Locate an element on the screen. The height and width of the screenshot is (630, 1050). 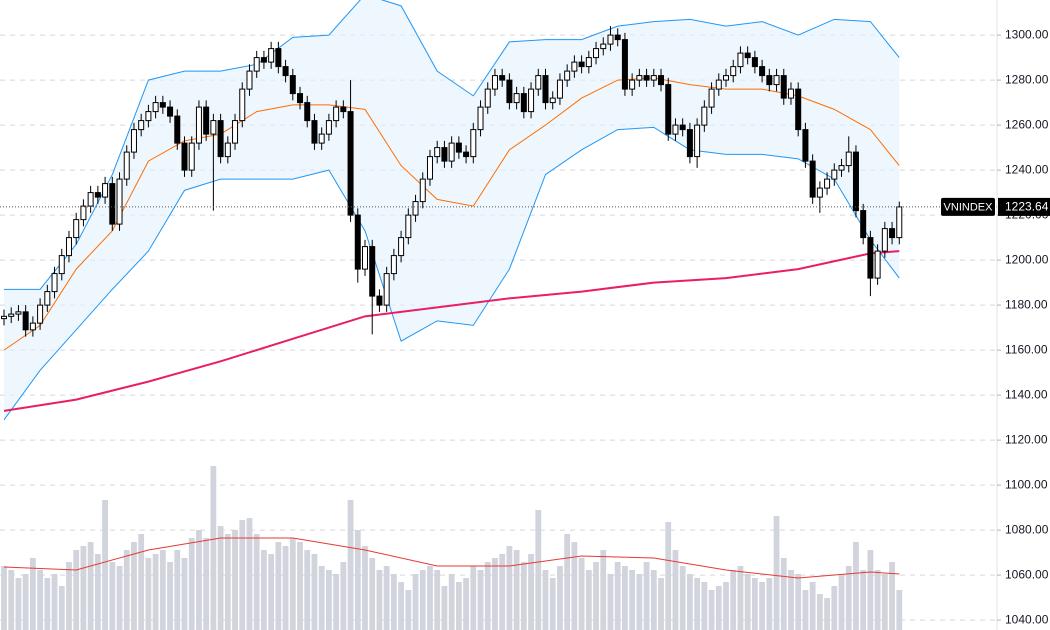
symbol-label-box is located at coordinates (968, 206).